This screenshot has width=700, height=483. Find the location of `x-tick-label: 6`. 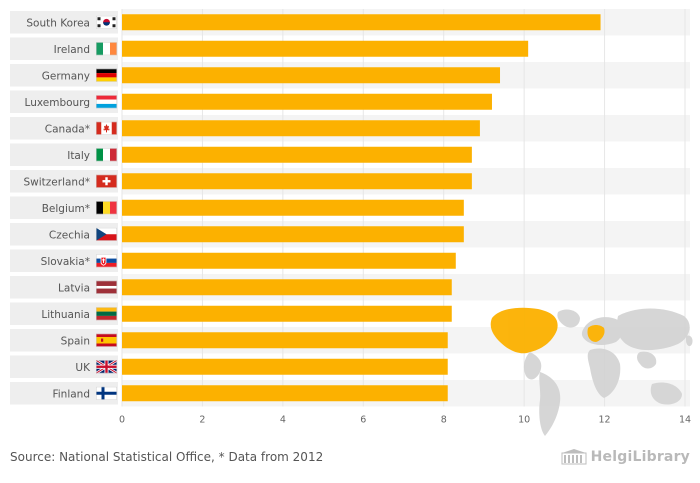

x-tick-label: 6 is located at coordinates (363, 420).